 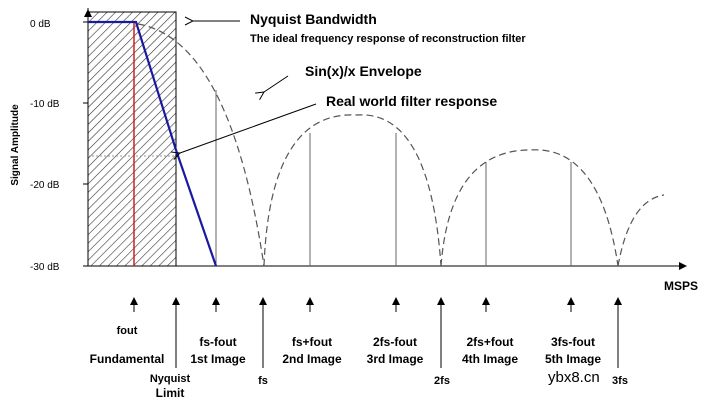 I want to click on marker-2fs-line1: 2fs, so click(x=442, y=381).